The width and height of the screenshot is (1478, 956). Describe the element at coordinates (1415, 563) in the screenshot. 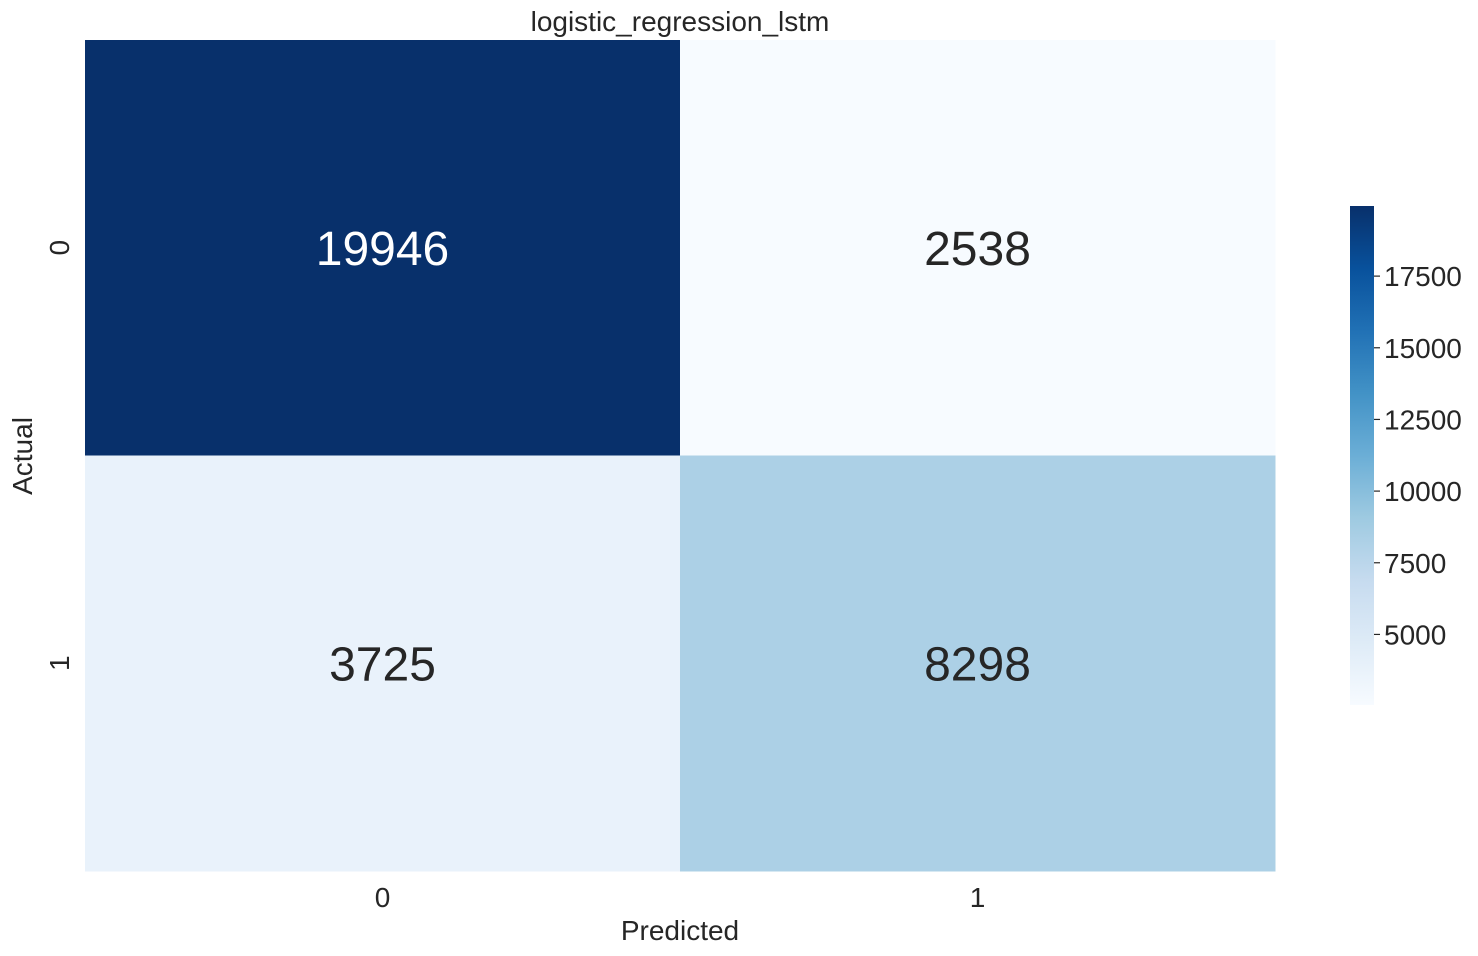

I see `colorbar-tick-label-1: 7500` at that location.